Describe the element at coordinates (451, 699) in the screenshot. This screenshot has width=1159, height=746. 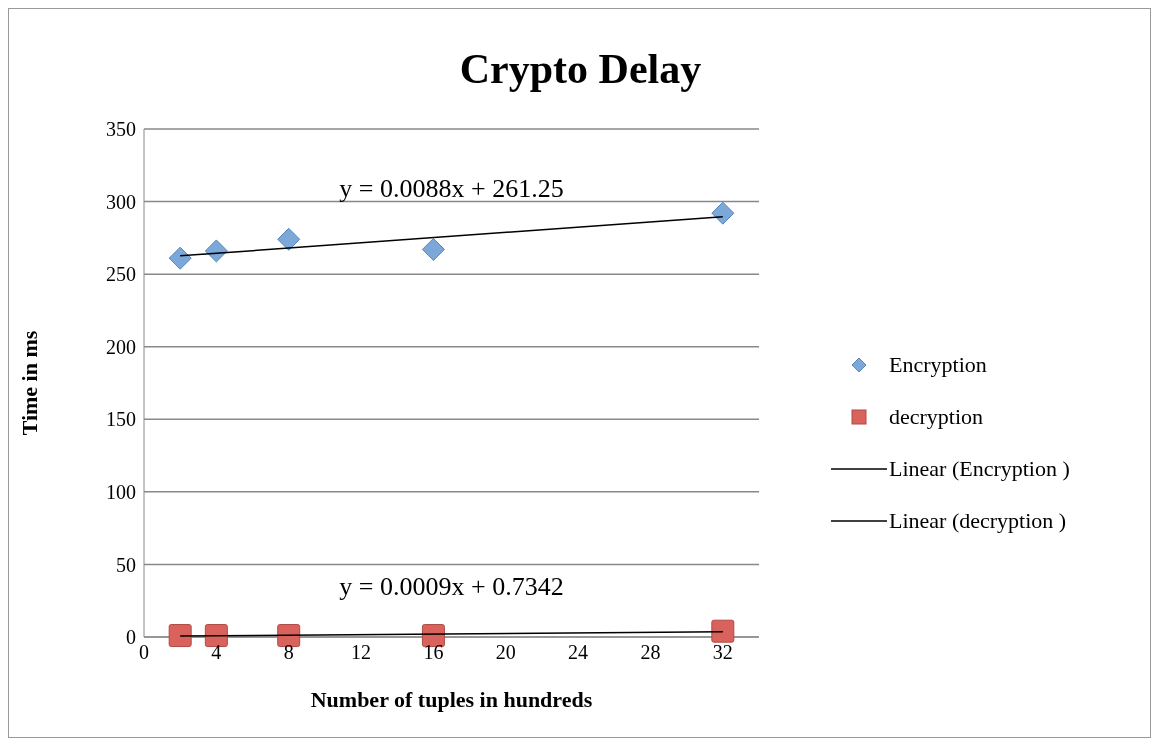
I see `x-axis-title: Number of tuples in hundreds` at that location.